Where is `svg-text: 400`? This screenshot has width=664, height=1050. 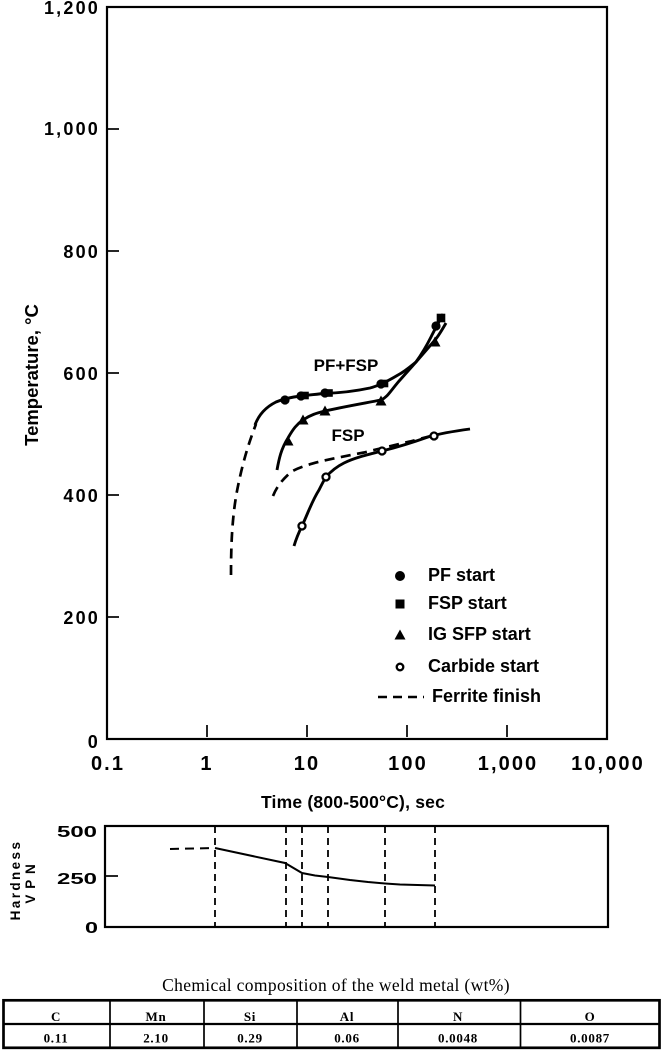
svg-text: 400 is located at coordinates (81, 496).